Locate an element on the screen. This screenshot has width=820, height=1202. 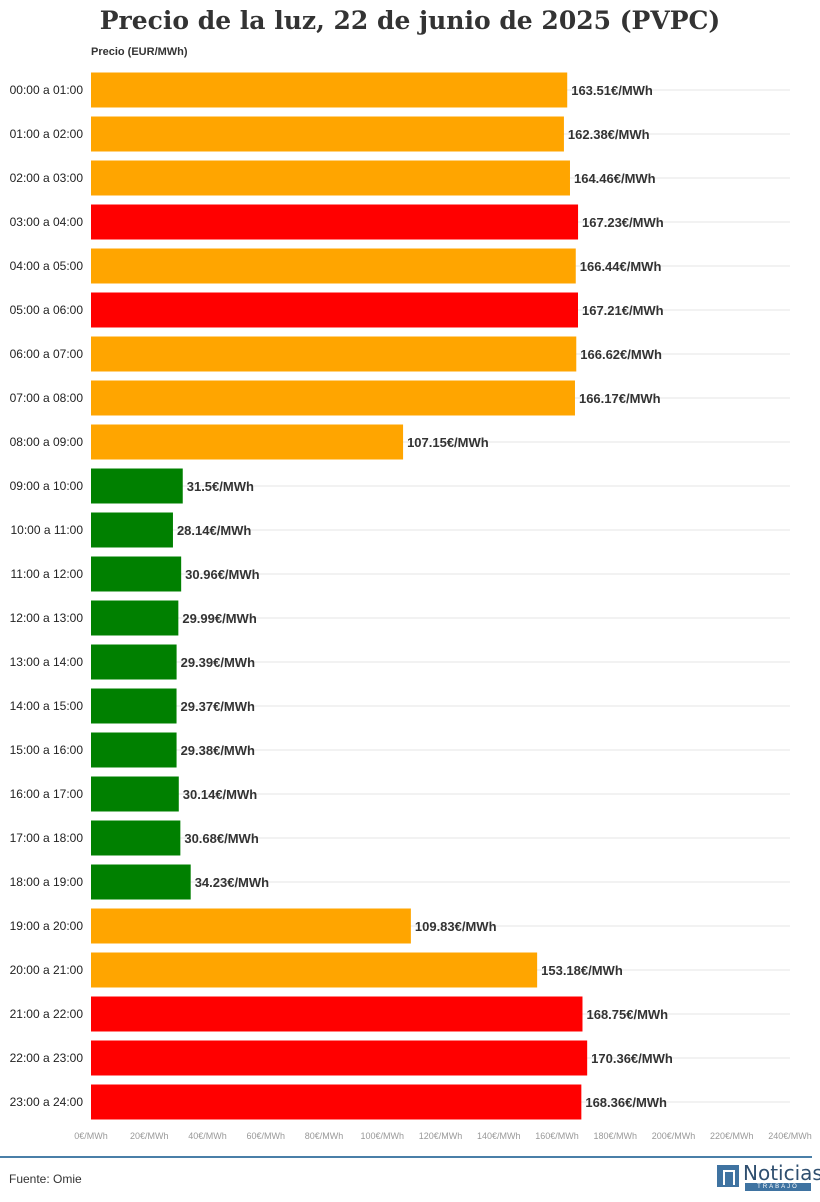
data-label: 168.36€/MWh is located at coordinates (626, 1102).